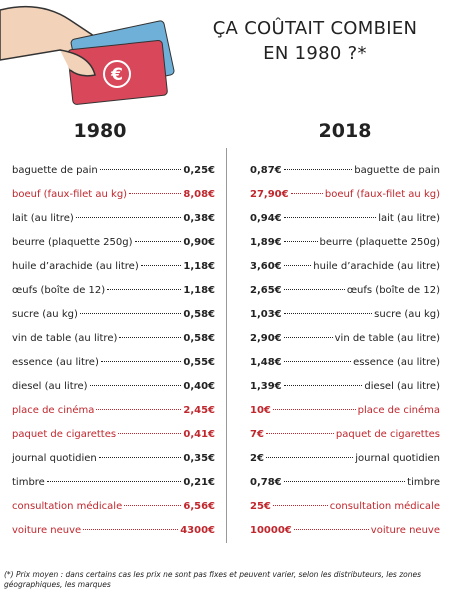 Image resolution: width=453 pixels, height=606 pixels. I want to click on row-1980: beurre (plaquette 250g) 0,90€, so click(113, 244).